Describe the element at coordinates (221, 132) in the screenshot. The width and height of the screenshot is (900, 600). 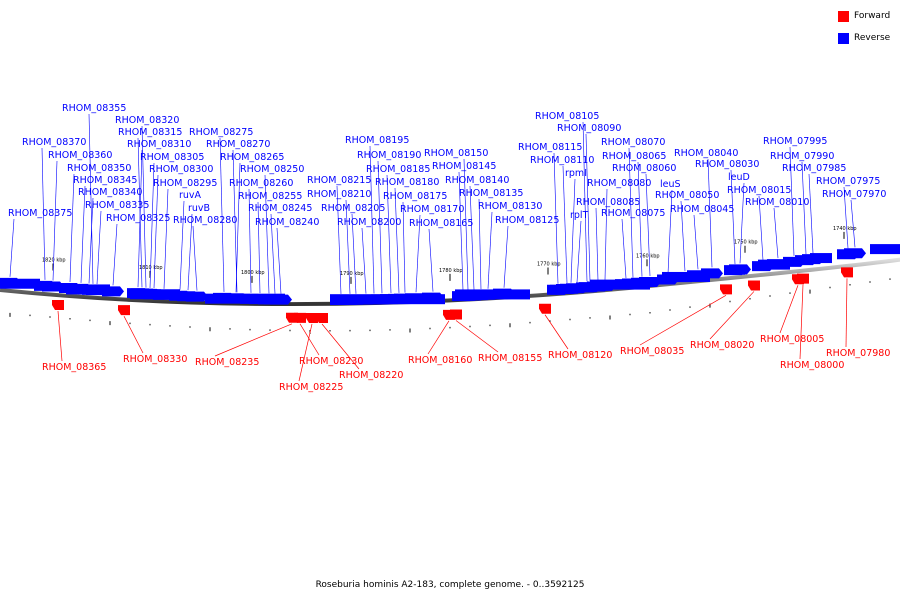
I see `reverse-gene-label: RHOM_08275` at that location.